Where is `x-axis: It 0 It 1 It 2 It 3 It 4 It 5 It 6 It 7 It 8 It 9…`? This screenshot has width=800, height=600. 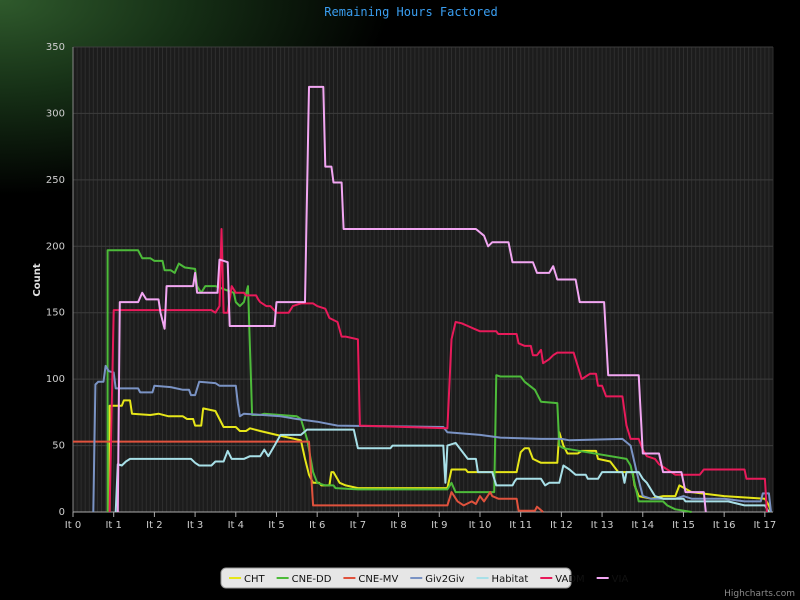 x-axis: It 0 It 1 It 2 It 3 It 4 It 5 It 6 It 7 It 8 It 9… is located at coordinates (420, 521).